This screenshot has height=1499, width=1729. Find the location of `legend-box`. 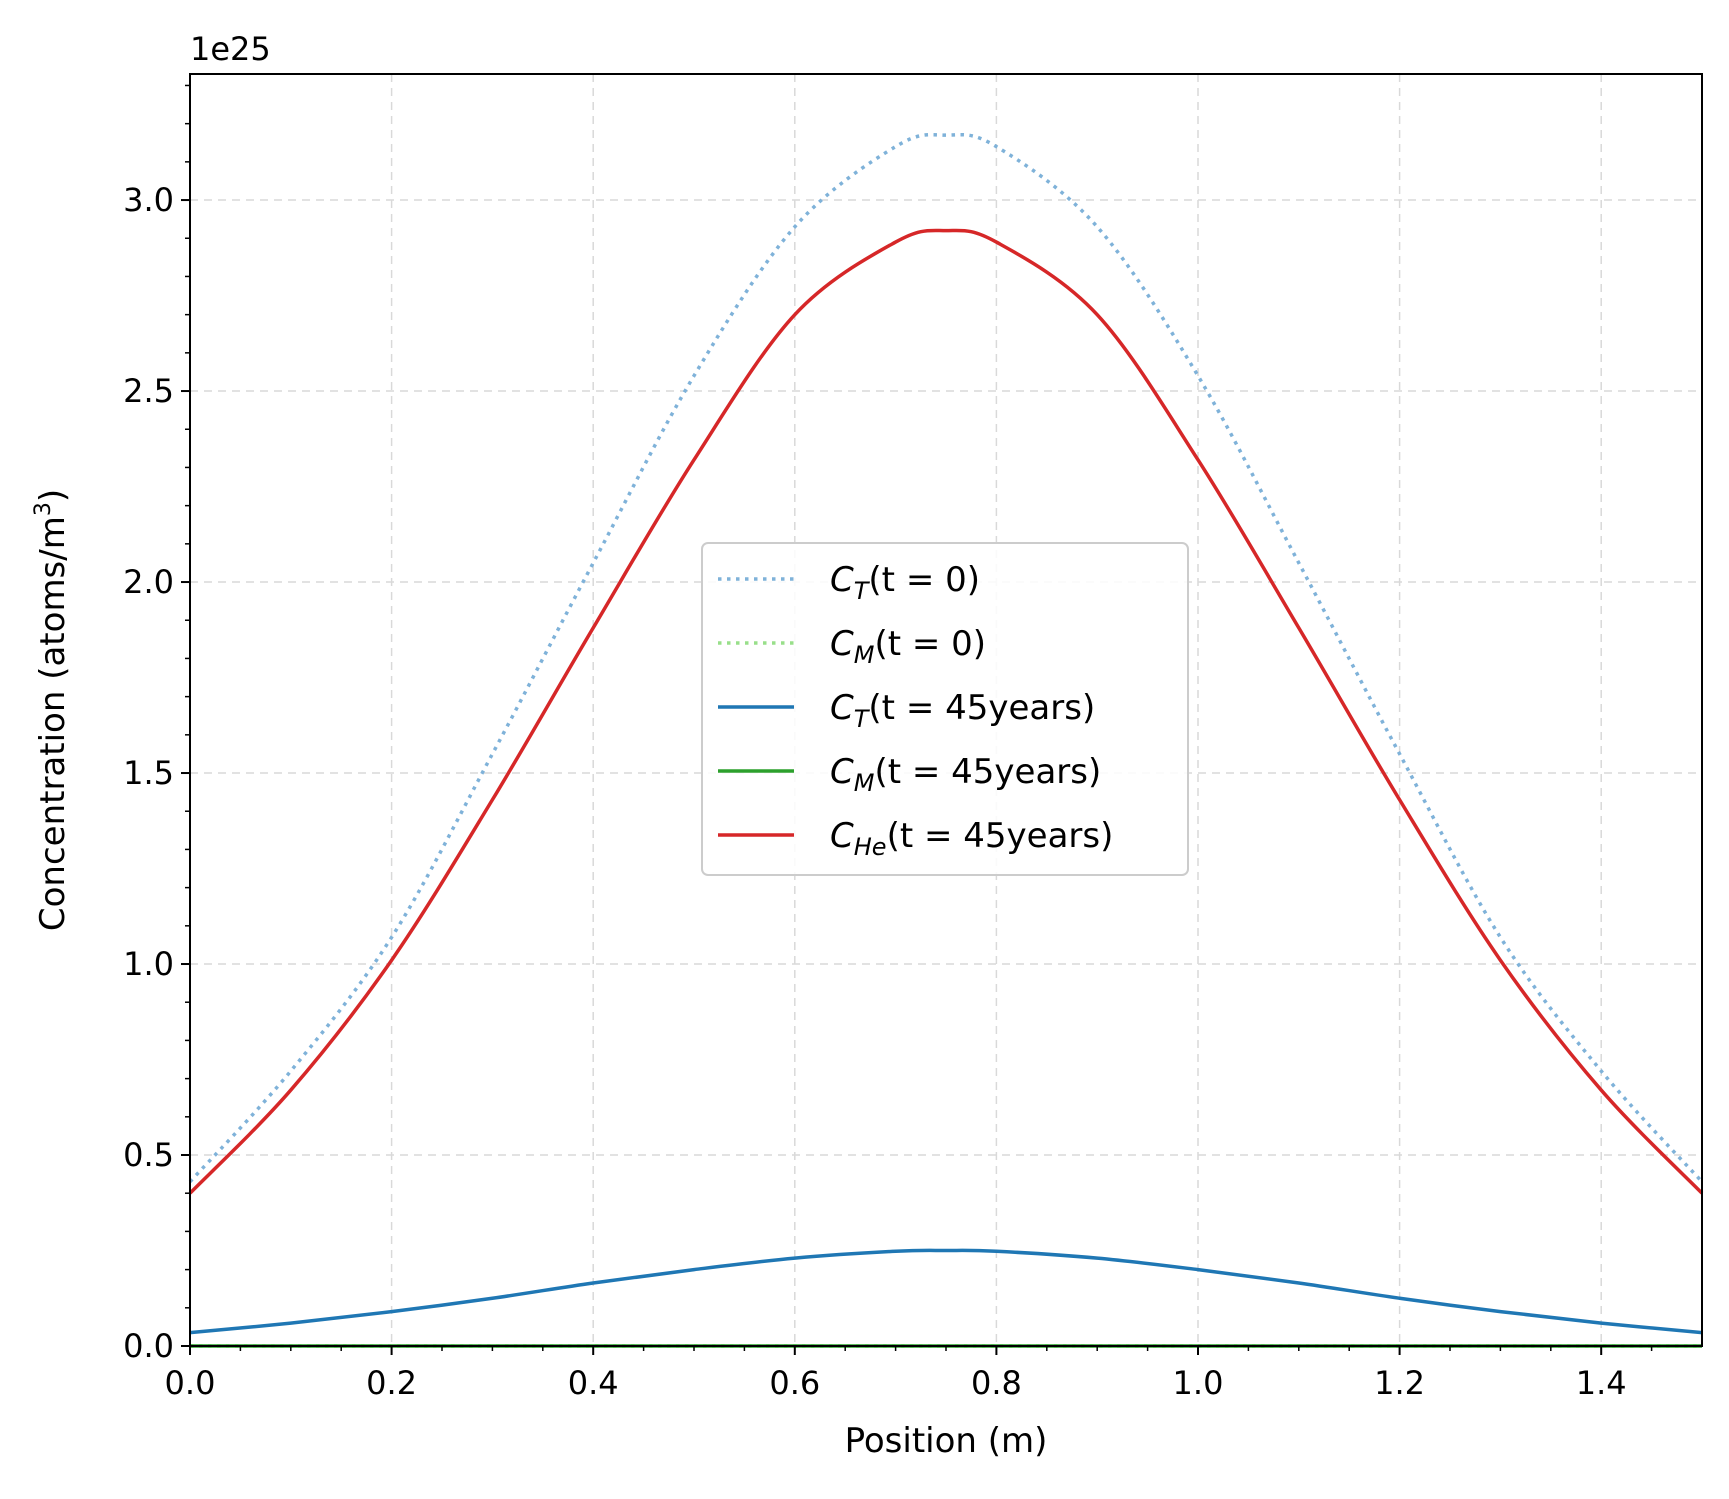

legend-box is located at coordinates (945, 709).